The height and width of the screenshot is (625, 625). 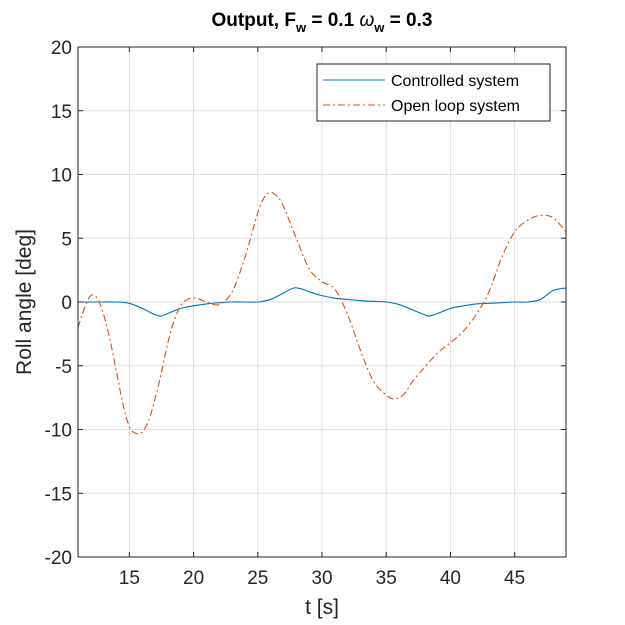 What do you see at coordinates (129, 578) in the screenshot?
I see `x-tick-label: 15` at bounding box center [129, 578].